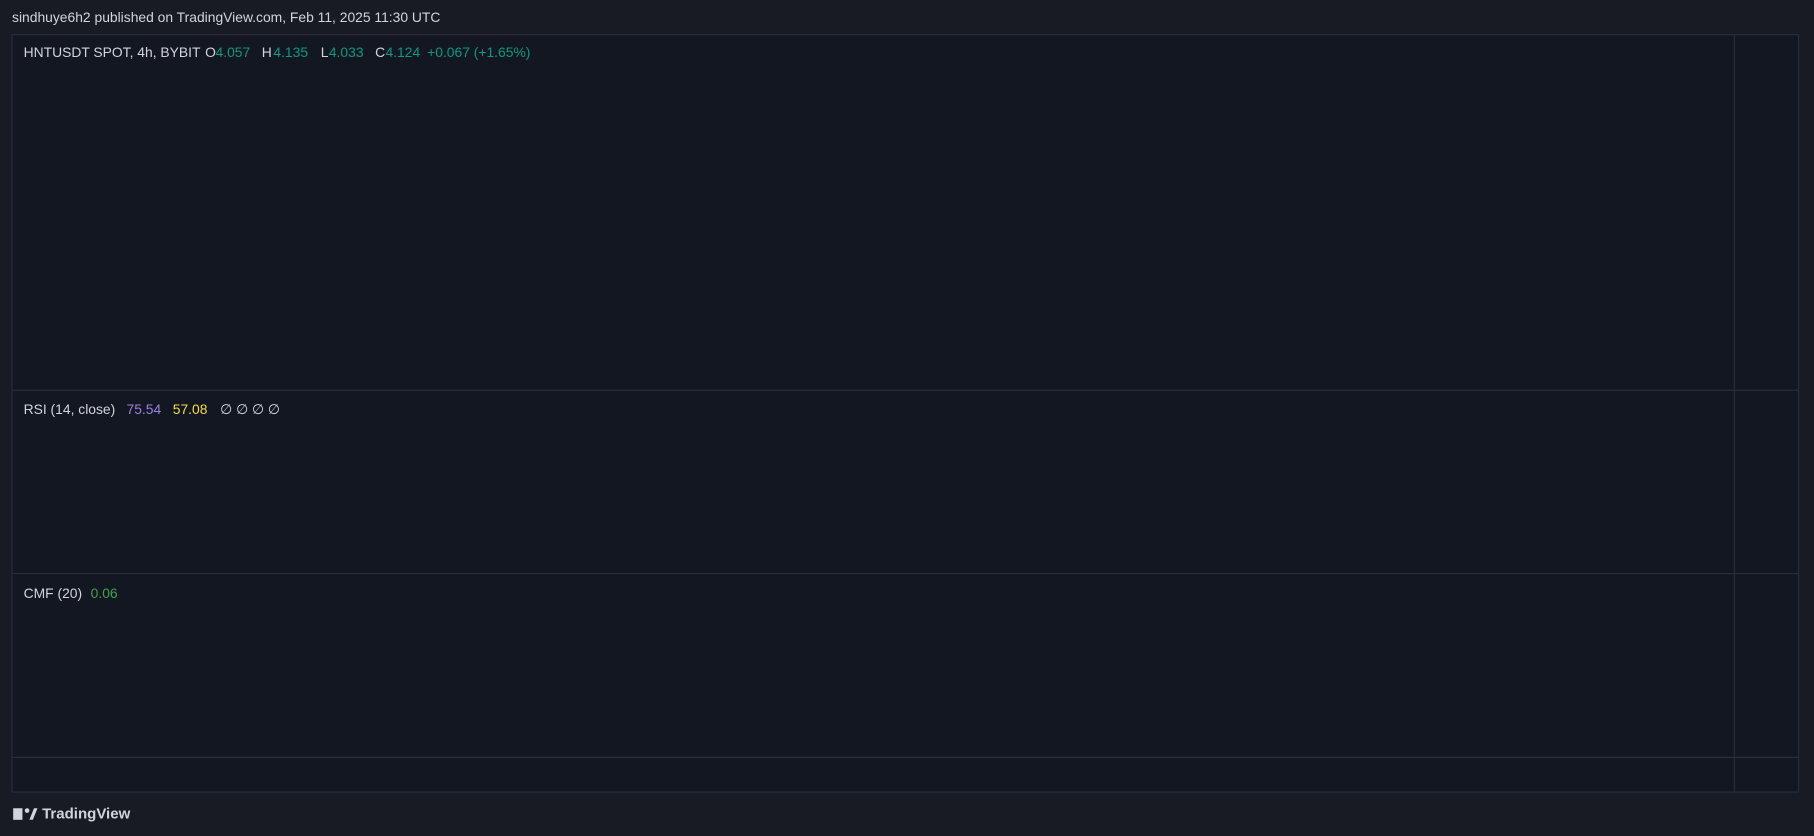 The image size is (1814, 836). What do you see at coordinates (112, 52) in the screenshot?
I see `symbol-title: HNTUSDT SPOT, 4h, BYBIT` at bounding box center [112, 52].